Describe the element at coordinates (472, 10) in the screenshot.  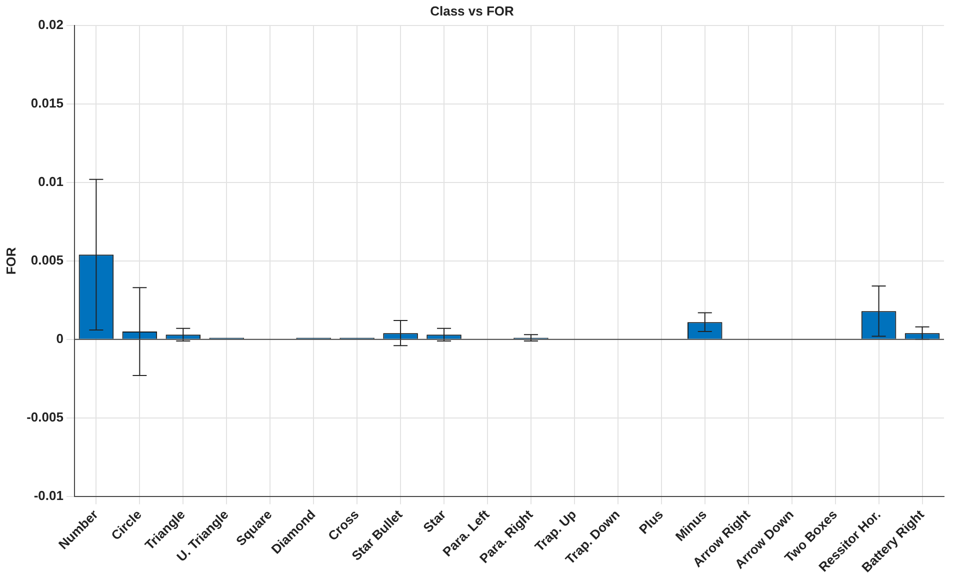
I see `chart-title: Class vs FOR` at that location.